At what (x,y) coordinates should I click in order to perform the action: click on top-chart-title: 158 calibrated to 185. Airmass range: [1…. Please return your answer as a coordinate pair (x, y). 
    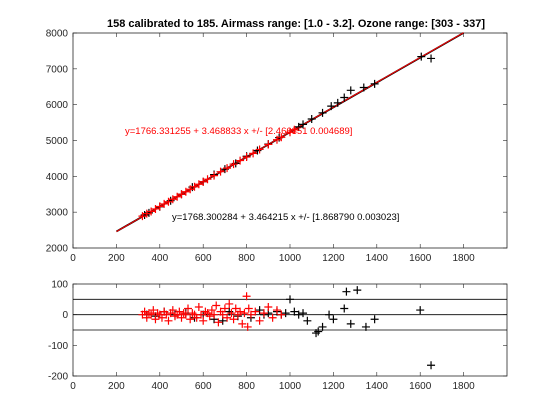
    Looking at the image, I should click on (296, 24).